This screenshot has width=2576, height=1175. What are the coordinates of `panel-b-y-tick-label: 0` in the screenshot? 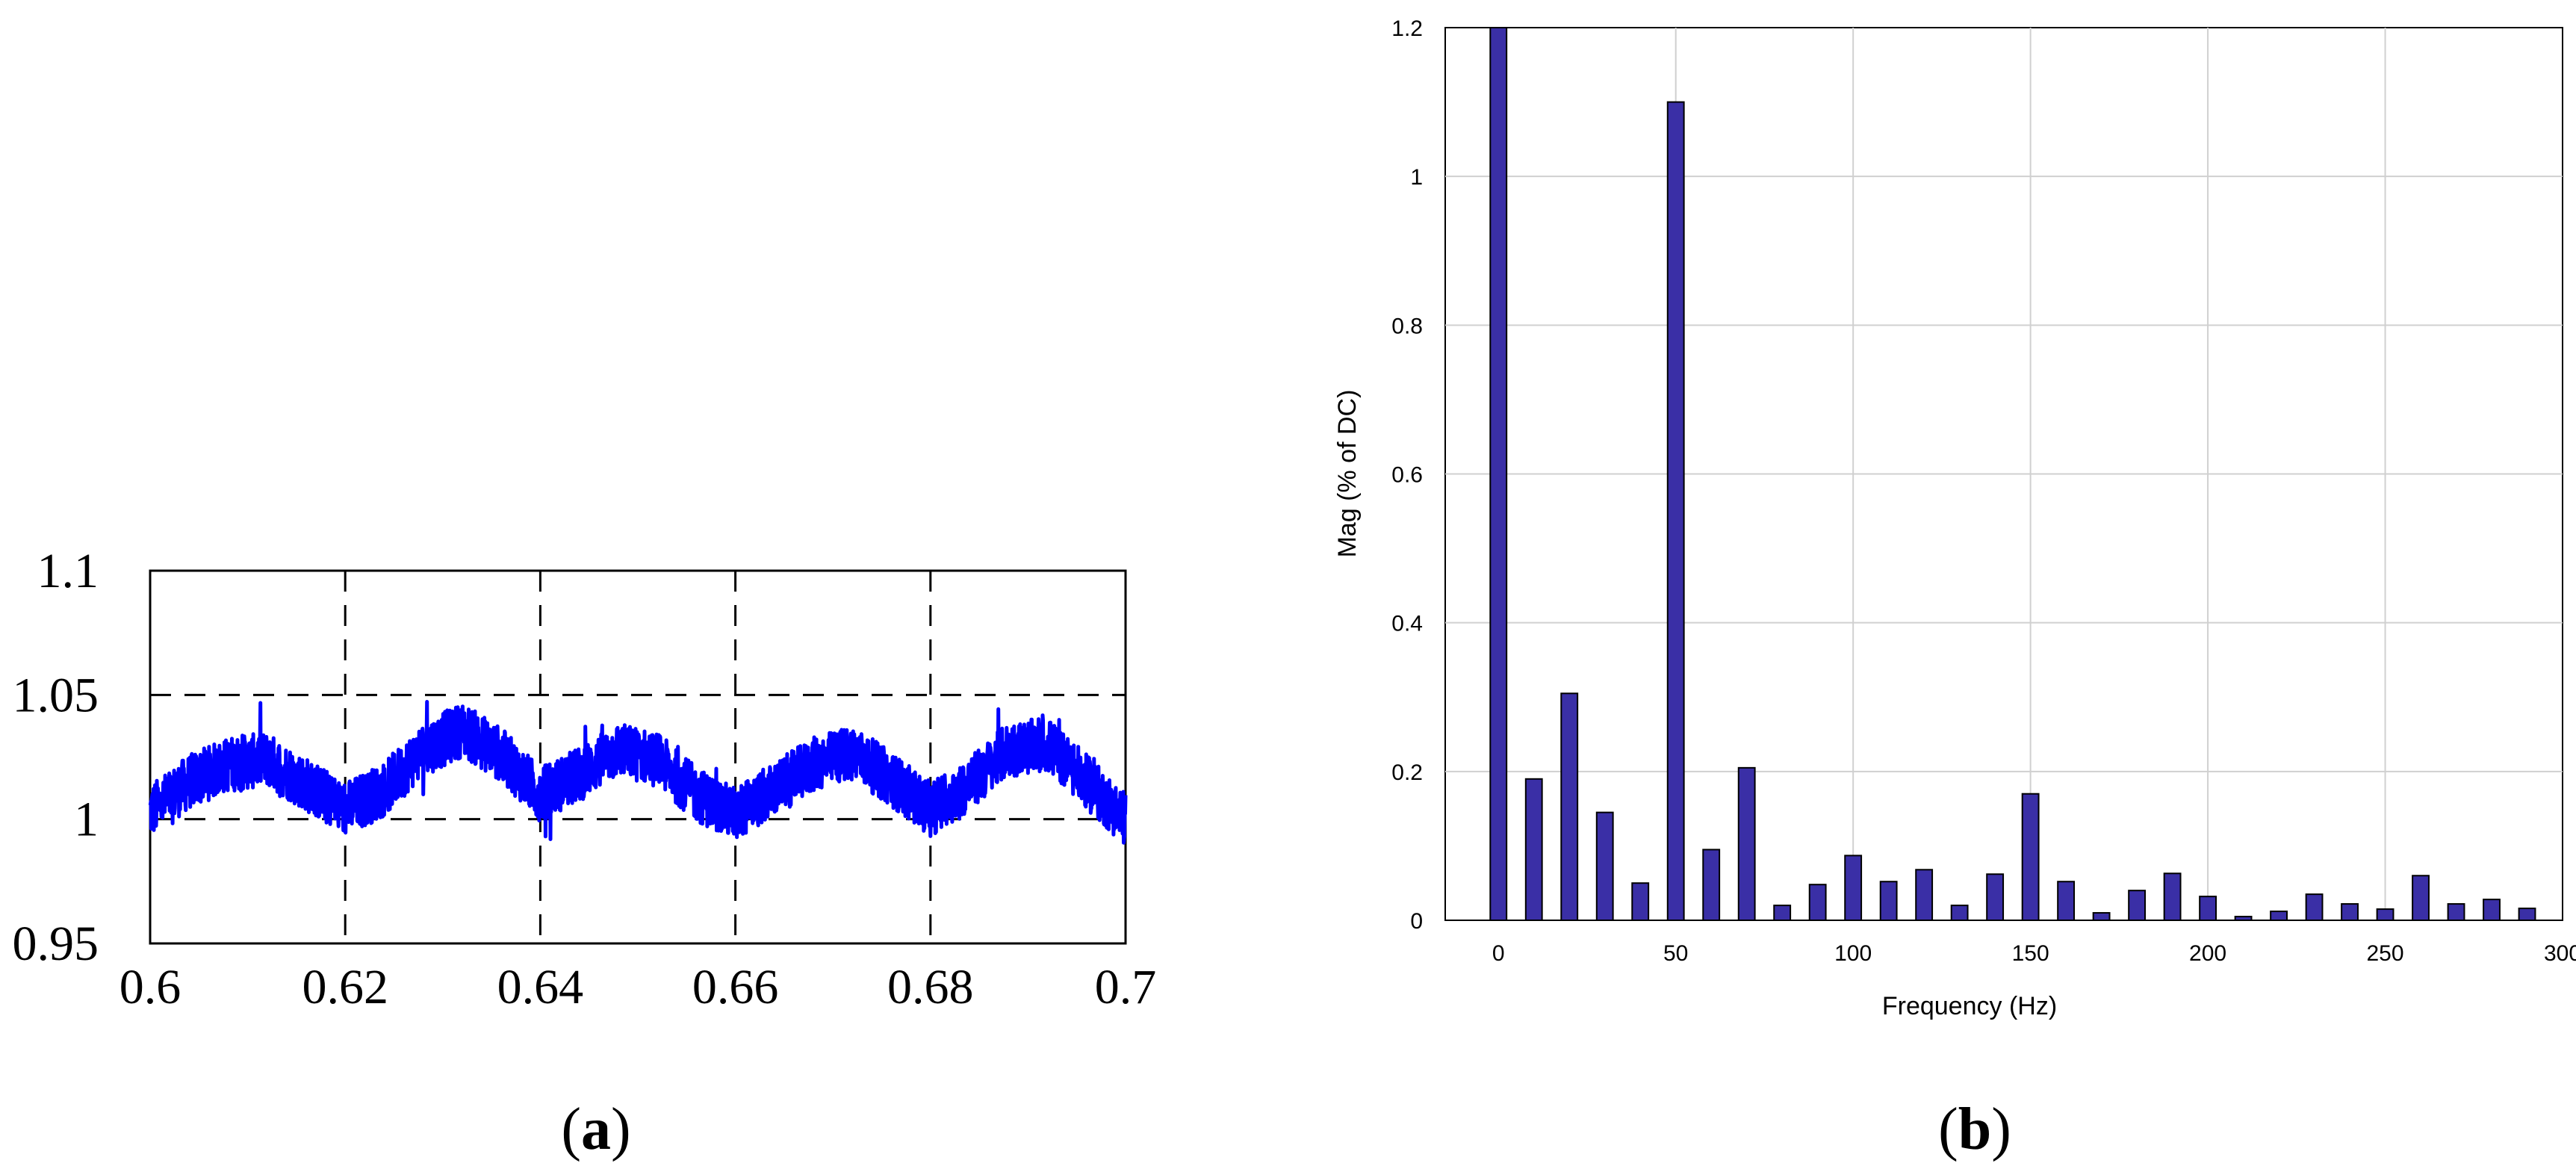 It's located at (1417, 921).